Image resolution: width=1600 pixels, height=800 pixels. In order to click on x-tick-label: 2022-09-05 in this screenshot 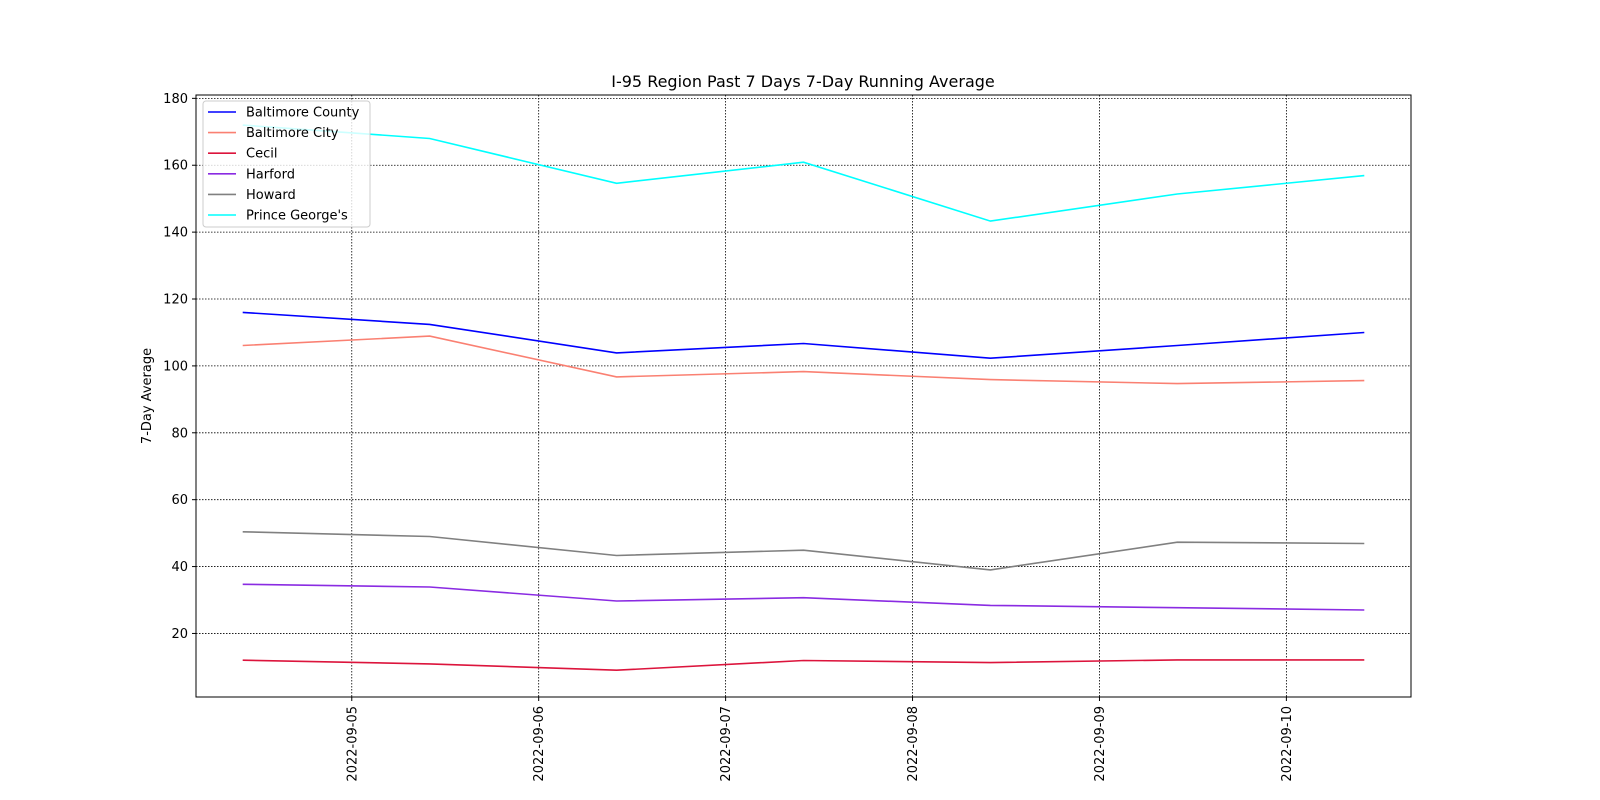, I will do `click(352, 744)`.